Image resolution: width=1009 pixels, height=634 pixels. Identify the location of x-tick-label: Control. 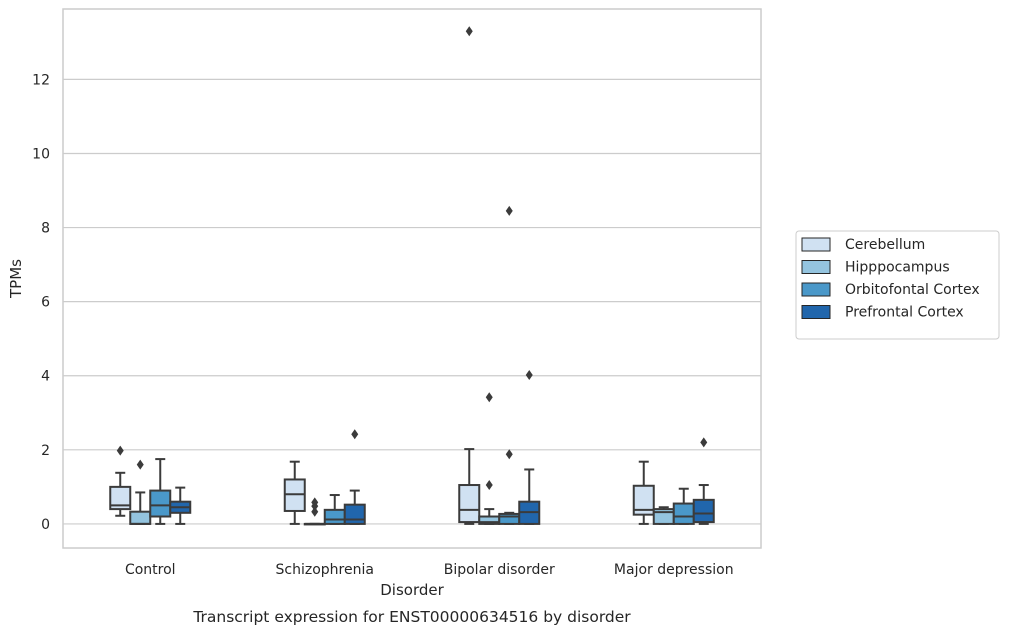
(150, 570).